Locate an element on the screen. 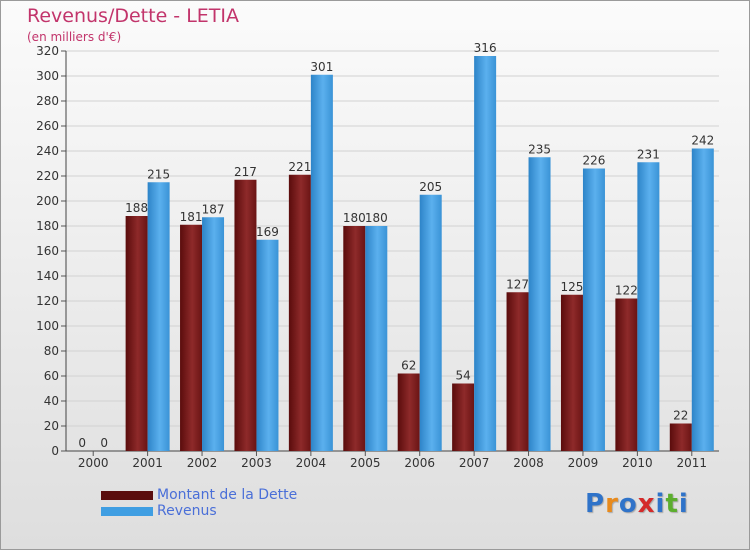 The height and width of the screenshot is (550, 750). legend-label-dette: Montant de la Dette is located at coordinates (227, 495).